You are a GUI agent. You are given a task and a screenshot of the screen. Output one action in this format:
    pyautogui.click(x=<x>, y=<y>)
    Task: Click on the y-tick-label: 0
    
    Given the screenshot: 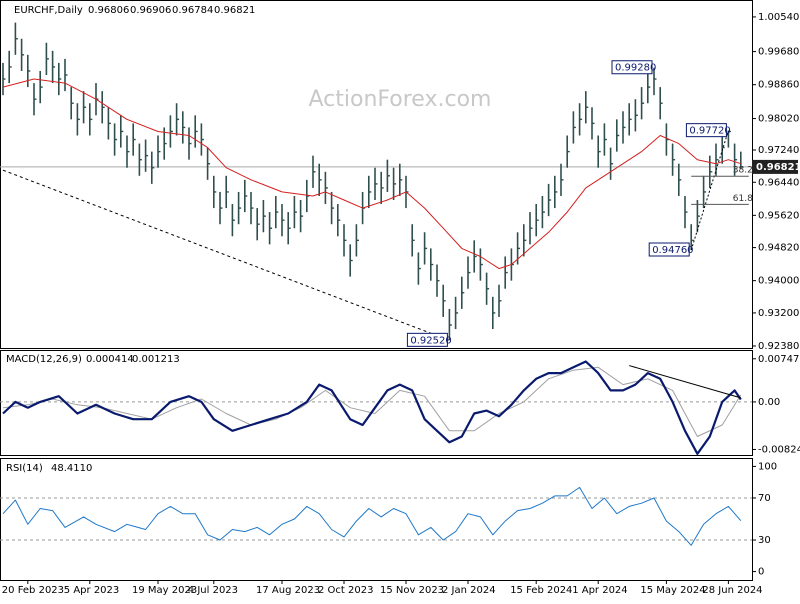 What is the action you would take?
    pyautogui.click(x=761, y=572)
    